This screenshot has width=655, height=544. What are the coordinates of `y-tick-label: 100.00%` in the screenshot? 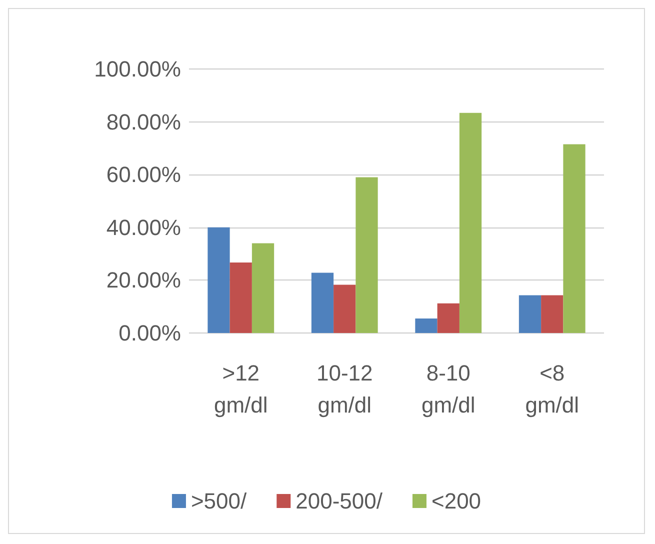 It's located at (137, 69).